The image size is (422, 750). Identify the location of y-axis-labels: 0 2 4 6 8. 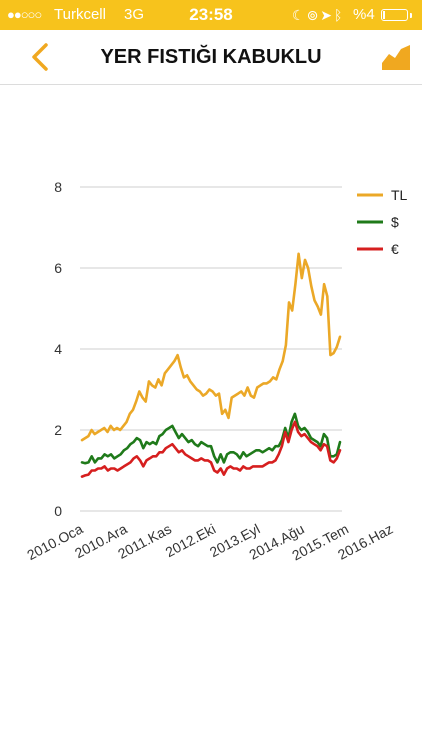
(58, 349).